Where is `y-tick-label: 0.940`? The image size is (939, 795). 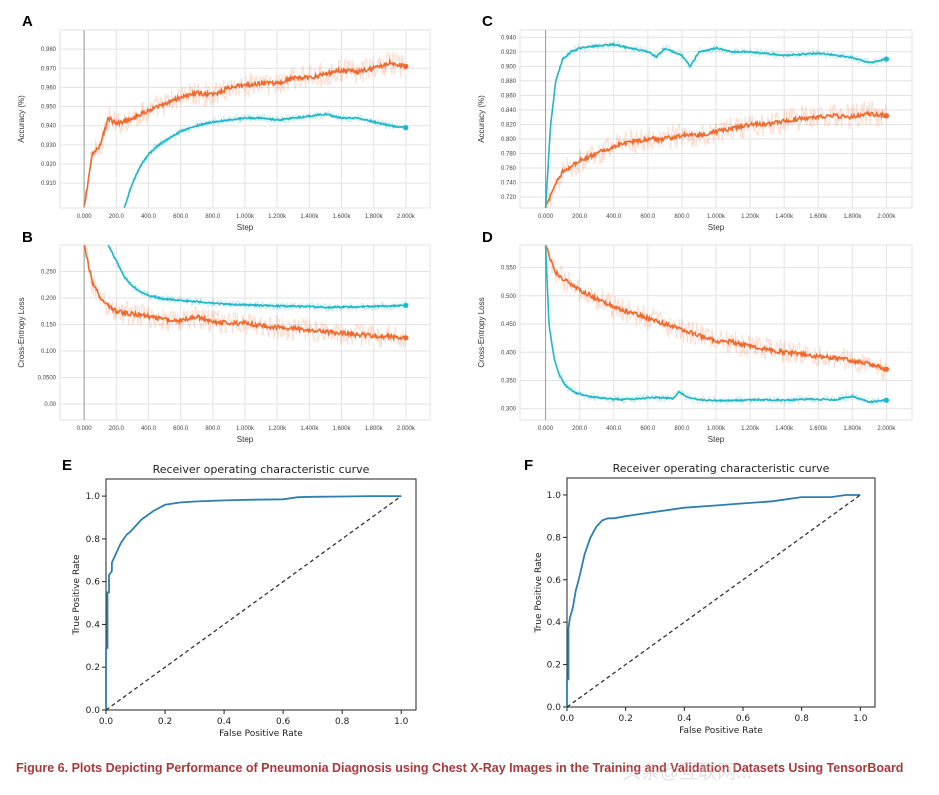
y-tick-label: 0.940 is located at coordinates (509, 38).